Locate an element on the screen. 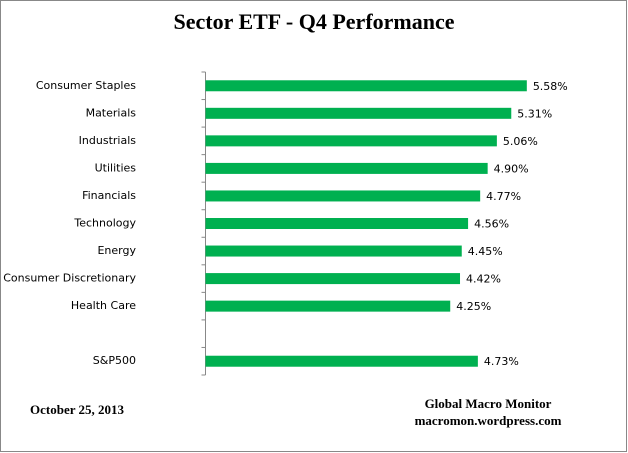 This screenshot has height=453, width=628. chart-title: Sector ETF - Q4 Performance is located at coordinates (313, 21).